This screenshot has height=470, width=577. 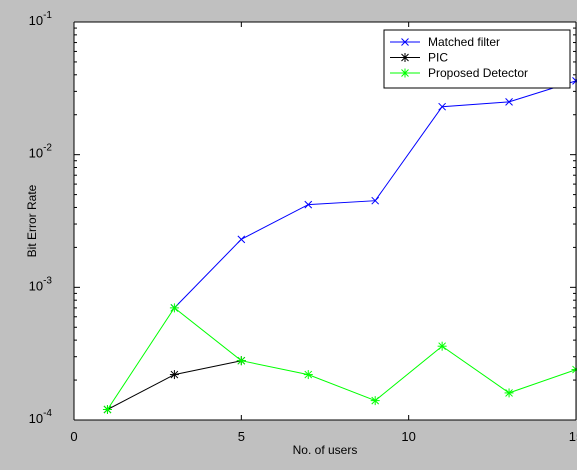 I want to click on legend-entry-matched-filter: Matched filter, so click(x=445, y=42).